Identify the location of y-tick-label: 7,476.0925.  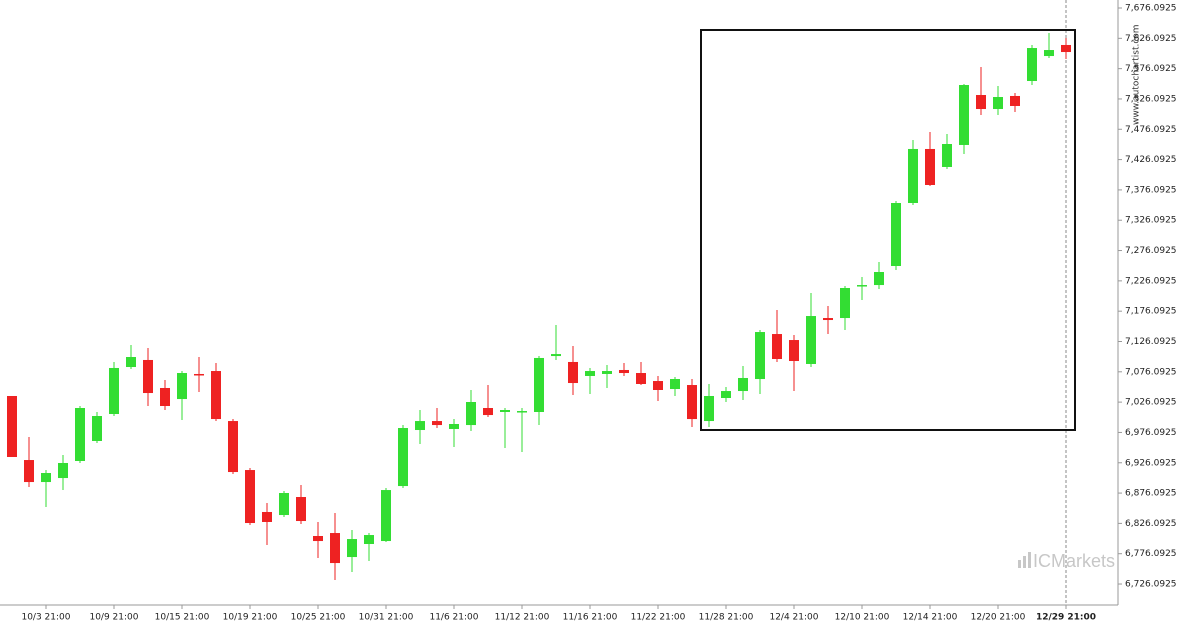
(1151, 130).